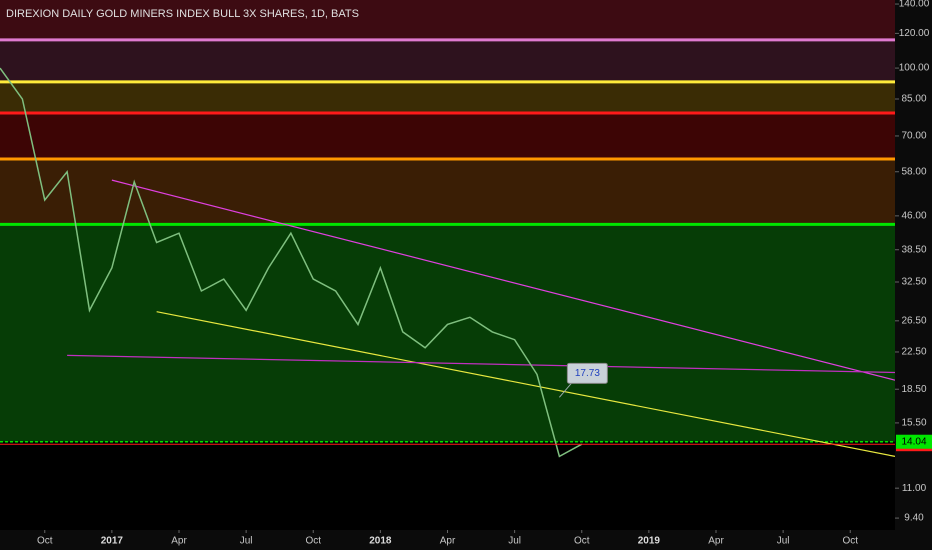 Image resolution: width=932 pixels, height=550 pixels. What do you see at coordinates (466, 540) in the screenshot?
I see `x-axis-panel` at bounding box center [466, 540].